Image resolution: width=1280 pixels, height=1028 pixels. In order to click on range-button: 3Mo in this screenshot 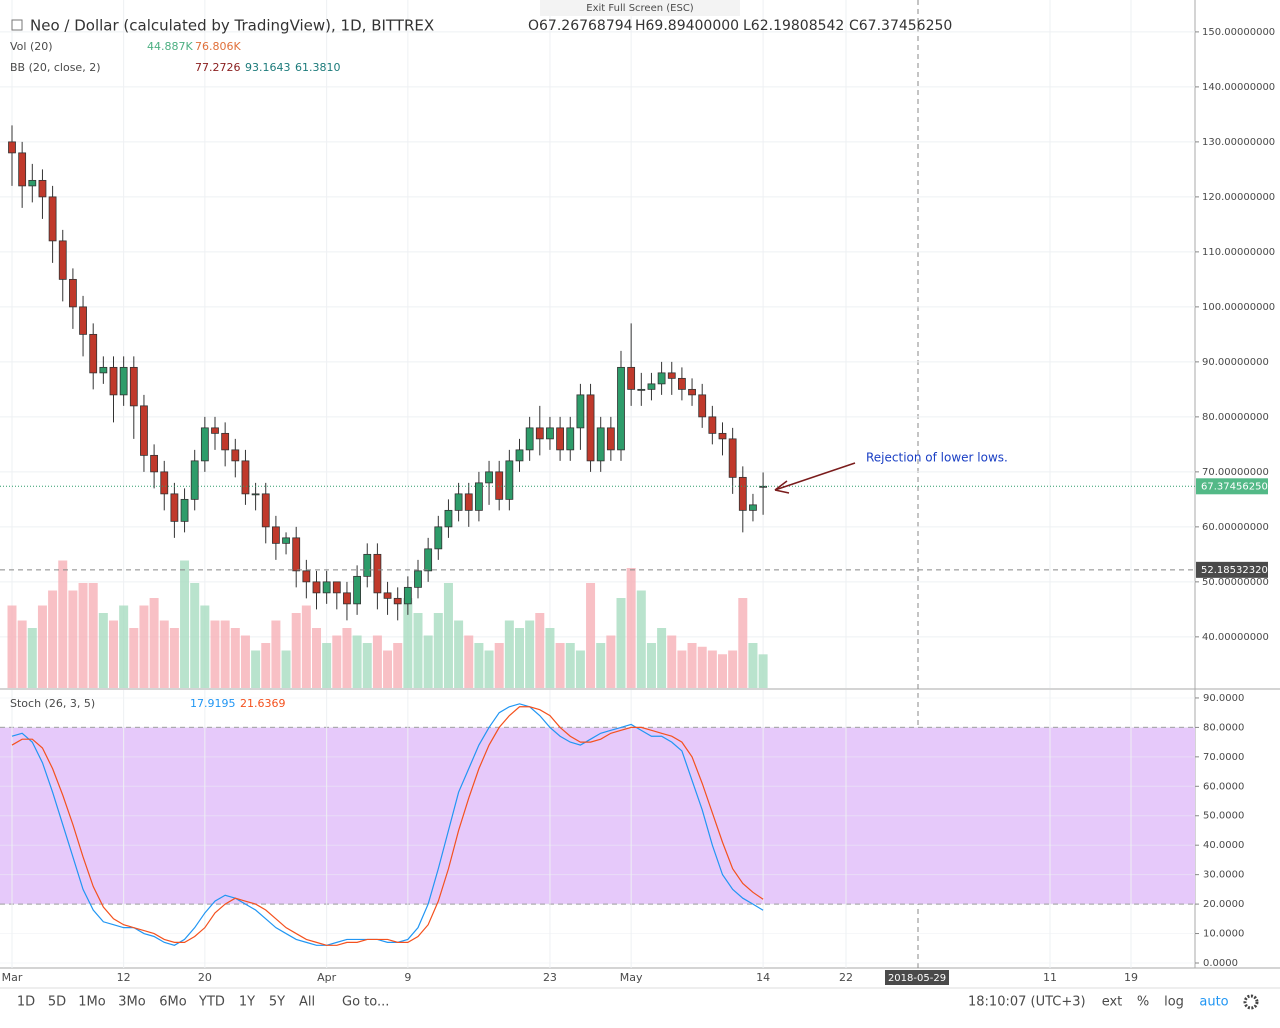, I will do `click(131, 1002)`.